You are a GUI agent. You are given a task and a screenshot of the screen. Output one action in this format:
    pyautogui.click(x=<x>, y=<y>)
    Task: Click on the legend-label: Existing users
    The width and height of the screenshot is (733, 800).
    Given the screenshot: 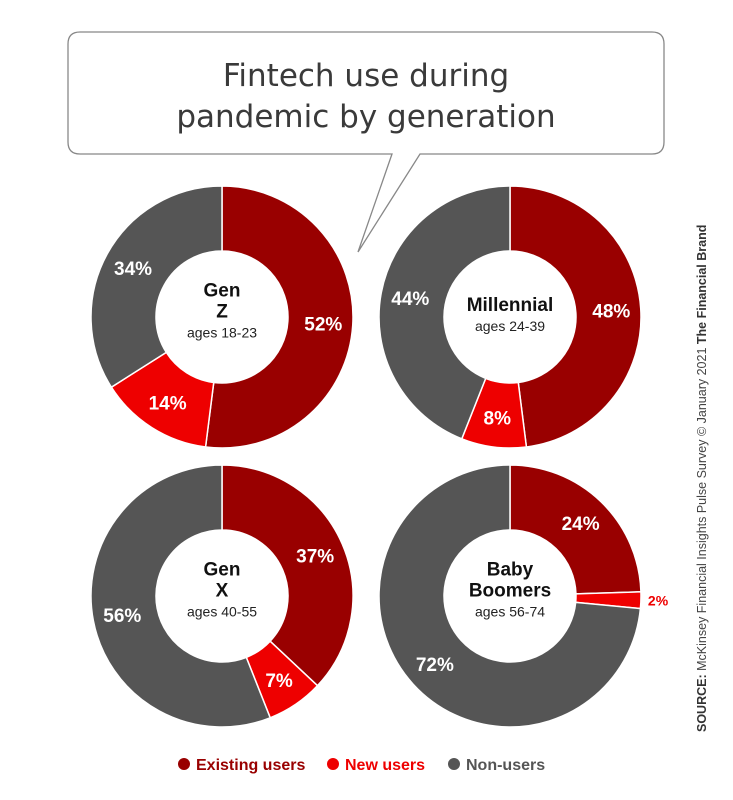 What is the action you would take?
    pyautogui.click(x=250, y=765)
    